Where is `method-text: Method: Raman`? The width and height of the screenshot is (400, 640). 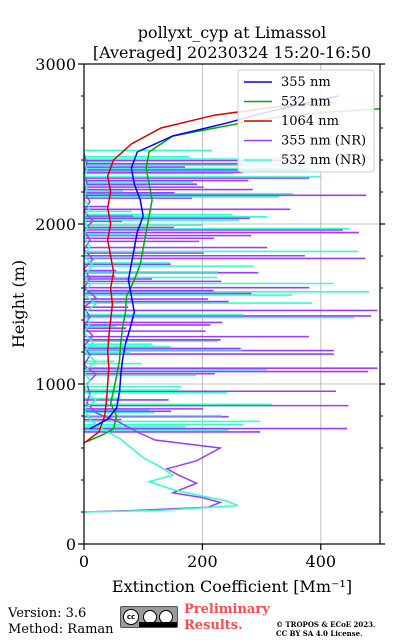
method-text: Method: Raman is located at coordinates (61, 629).